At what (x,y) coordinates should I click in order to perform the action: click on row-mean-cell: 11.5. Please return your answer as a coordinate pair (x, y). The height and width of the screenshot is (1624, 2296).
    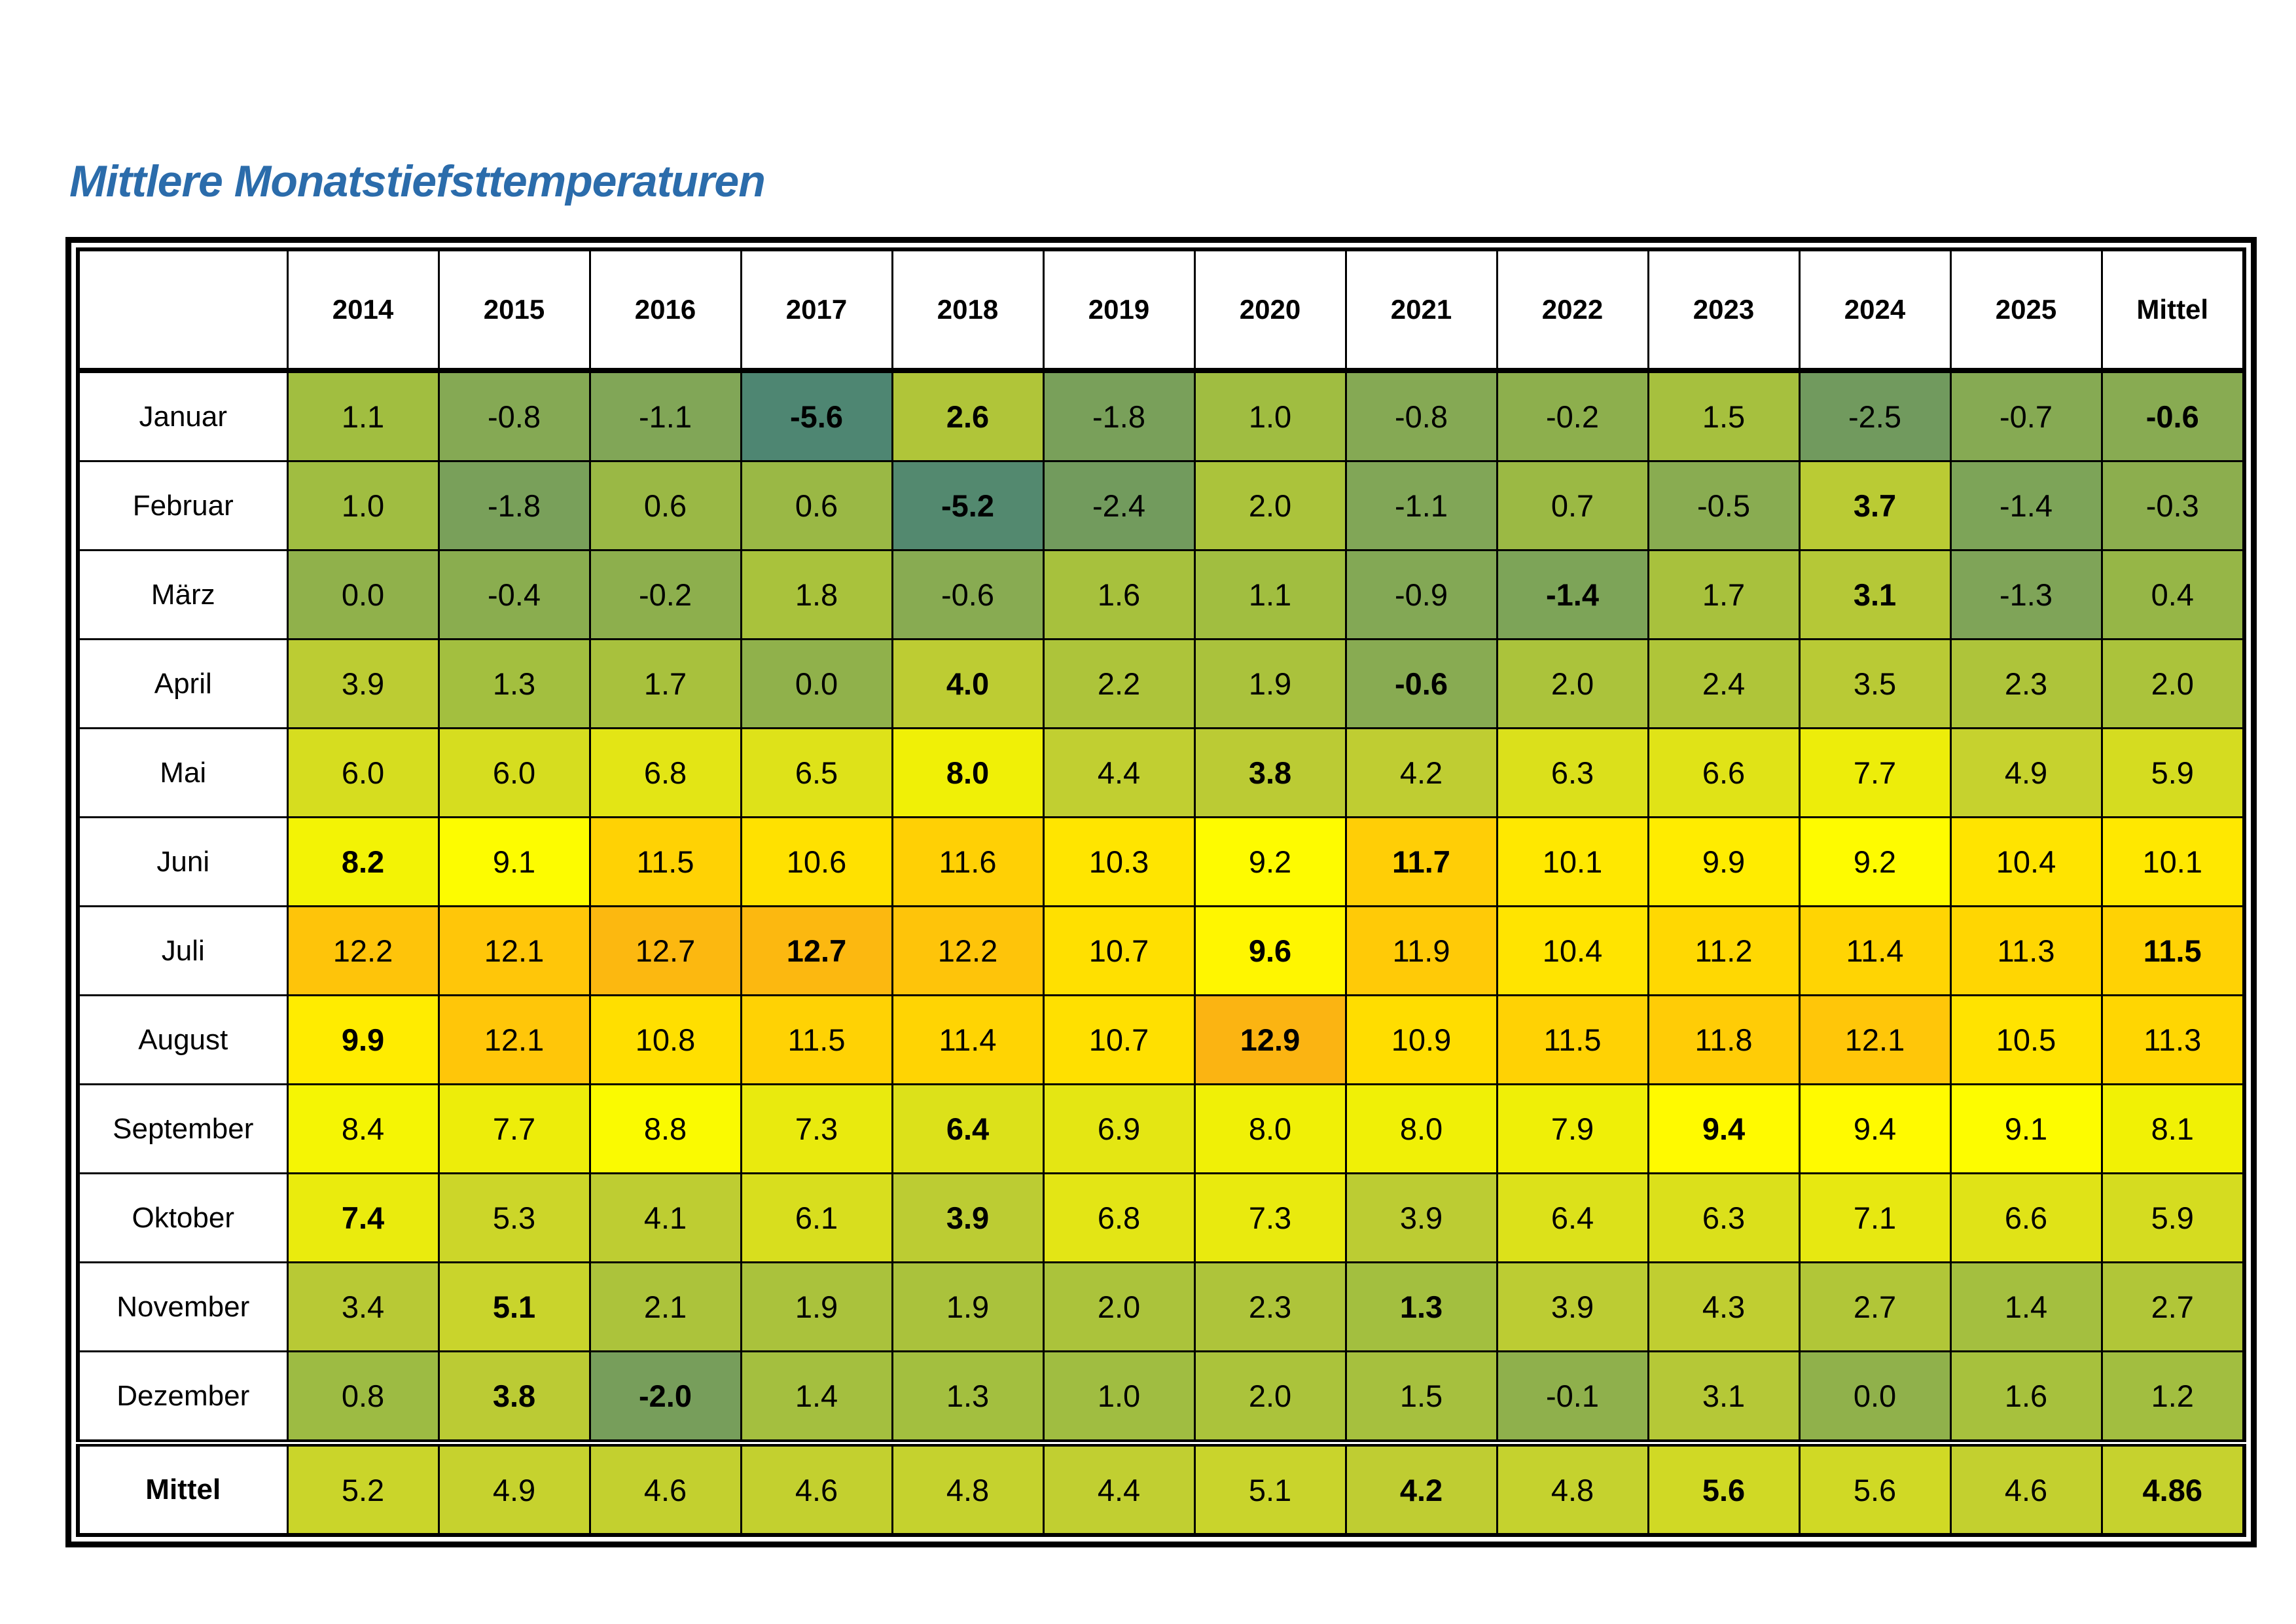
    Looking at the image, I should click on (2173, 950).